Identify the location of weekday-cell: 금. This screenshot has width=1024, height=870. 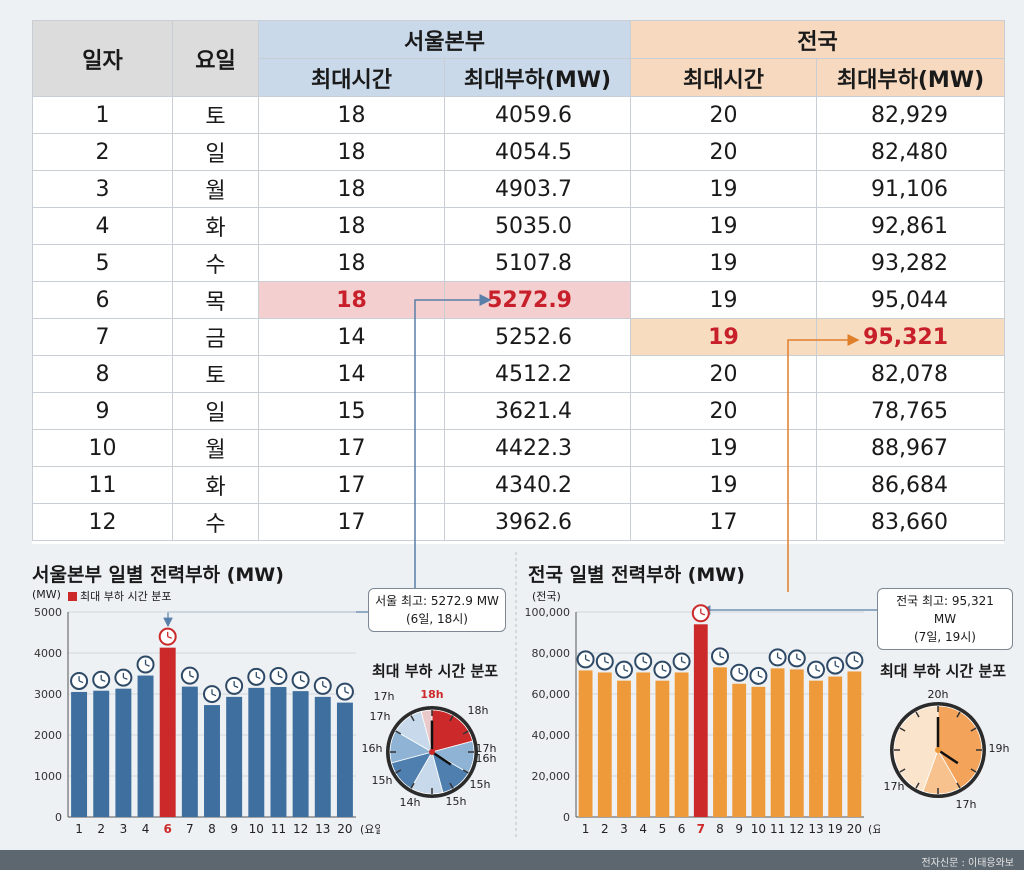
(215, 337).